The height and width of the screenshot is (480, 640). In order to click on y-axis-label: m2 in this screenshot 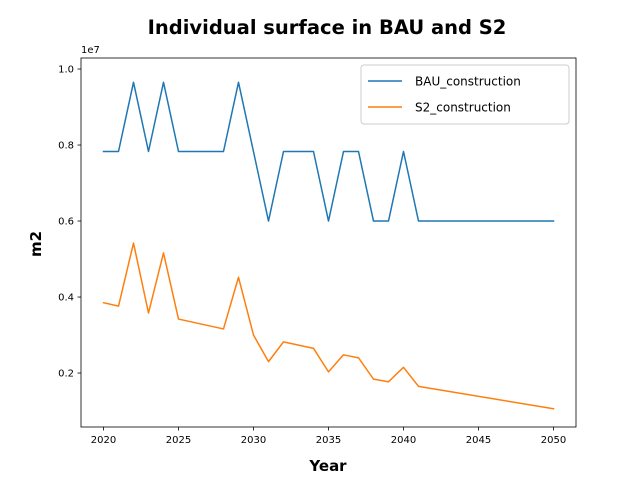, I will do `click(36, 244)`.